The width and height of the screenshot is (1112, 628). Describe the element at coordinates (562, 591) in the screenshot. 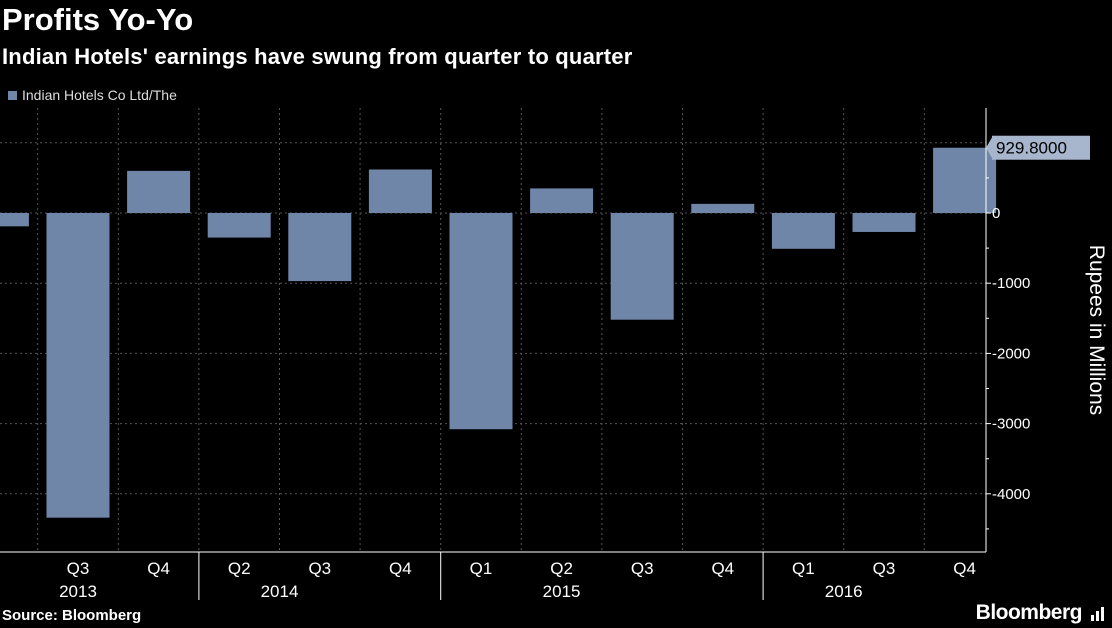

I see `x-year-label: 2015` at that location.